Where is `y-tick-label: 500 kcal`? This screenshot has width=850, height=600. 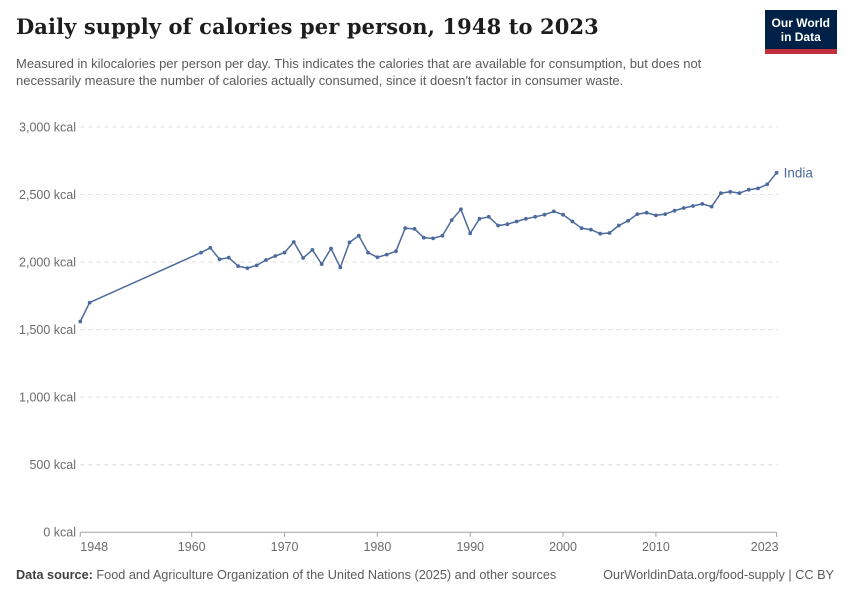 y-tick-label: 500 kcal is located at coordinates (52, 465).